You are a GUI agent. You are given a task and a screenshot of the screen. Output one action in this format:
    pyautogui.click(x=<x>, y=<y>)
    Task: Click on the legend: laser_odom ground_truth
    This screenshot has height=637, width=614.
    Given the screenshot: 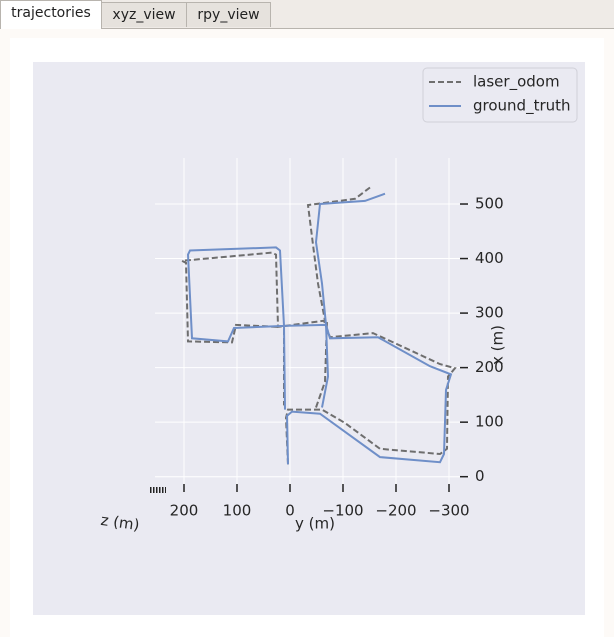 What is the action you would take?
    pyautogui.click(x=500, y=95)
    